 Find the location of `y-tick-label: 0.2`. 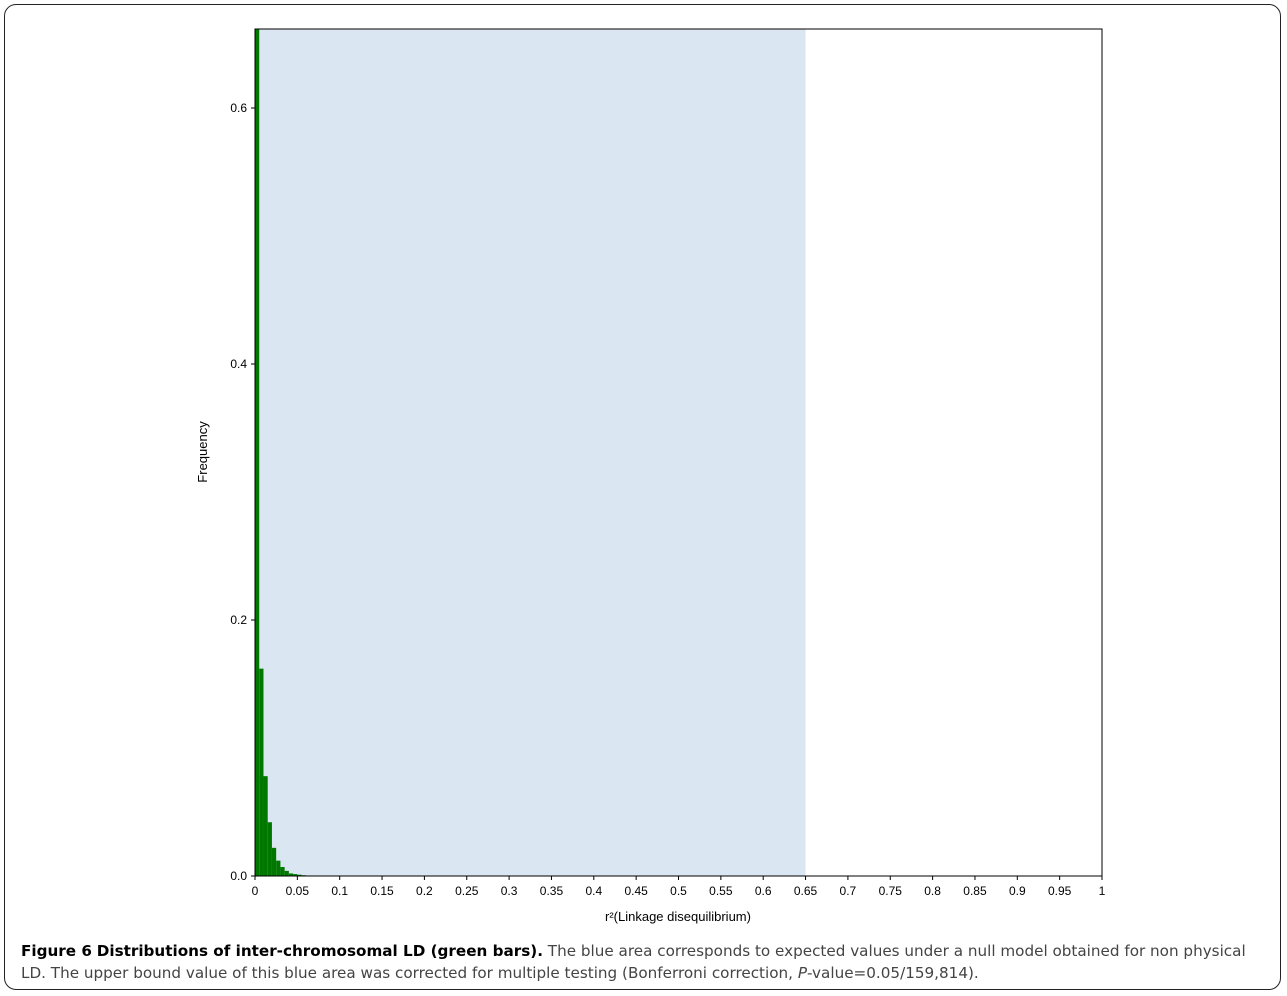

y-tick-label: 0.2 is located at coordinates (238, 620).